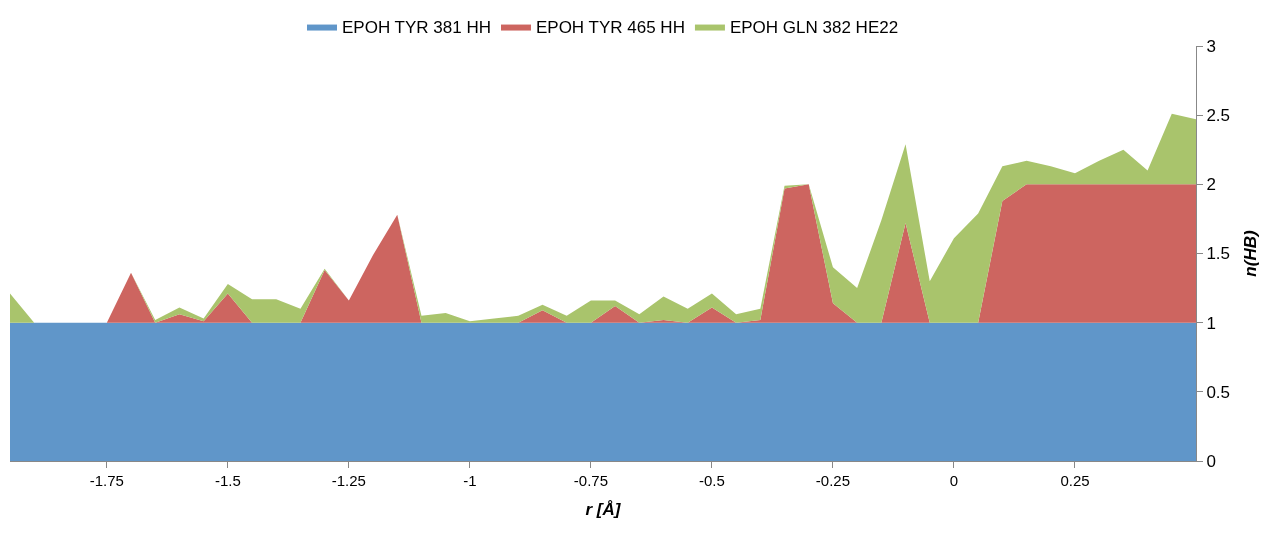 The image size is (1286, 536). Describe the element at coordinates (610, 28) in the screenshot. I see `legend-label: EPOH TYR 465 HH` at that location.